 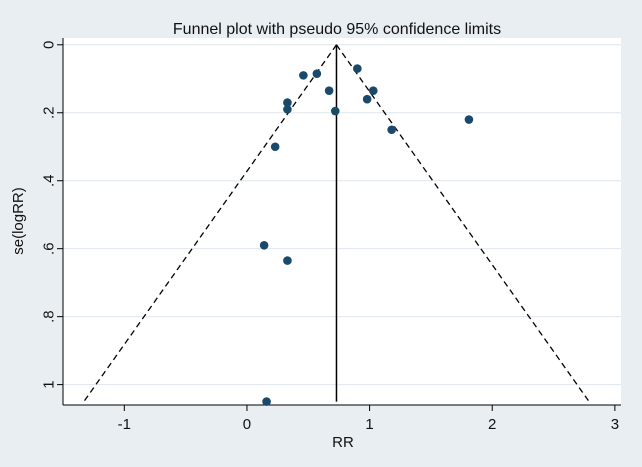 What do you see at coordinates (492, 424) in the screenshot?
I see `x-tick-label-3: 2` at bounding box center [492, 424].